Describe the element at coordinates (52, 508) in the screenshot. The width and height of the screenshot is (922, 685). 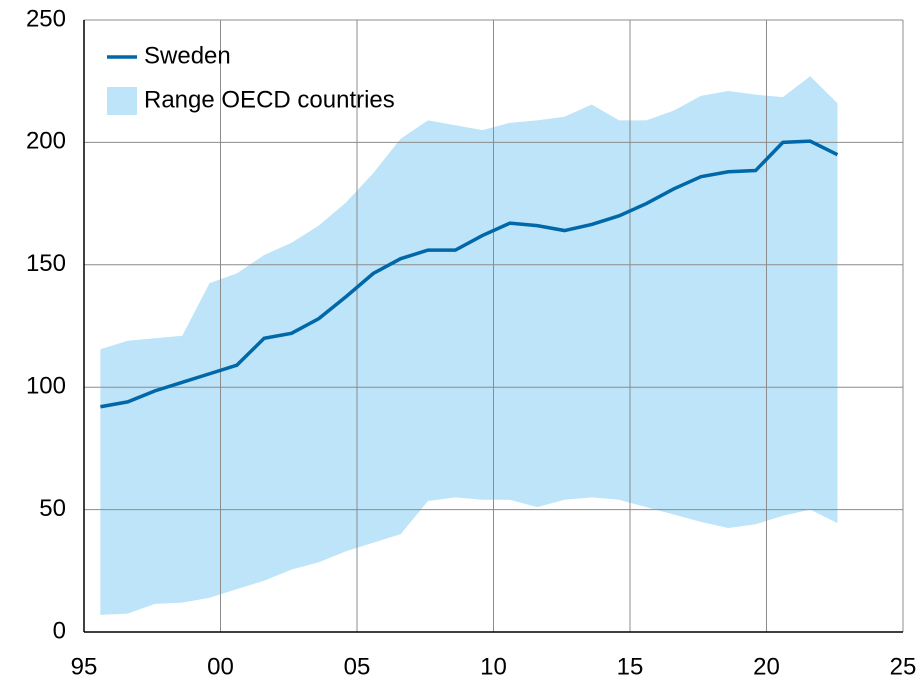
I see `y-tick-label: 50` at that location.